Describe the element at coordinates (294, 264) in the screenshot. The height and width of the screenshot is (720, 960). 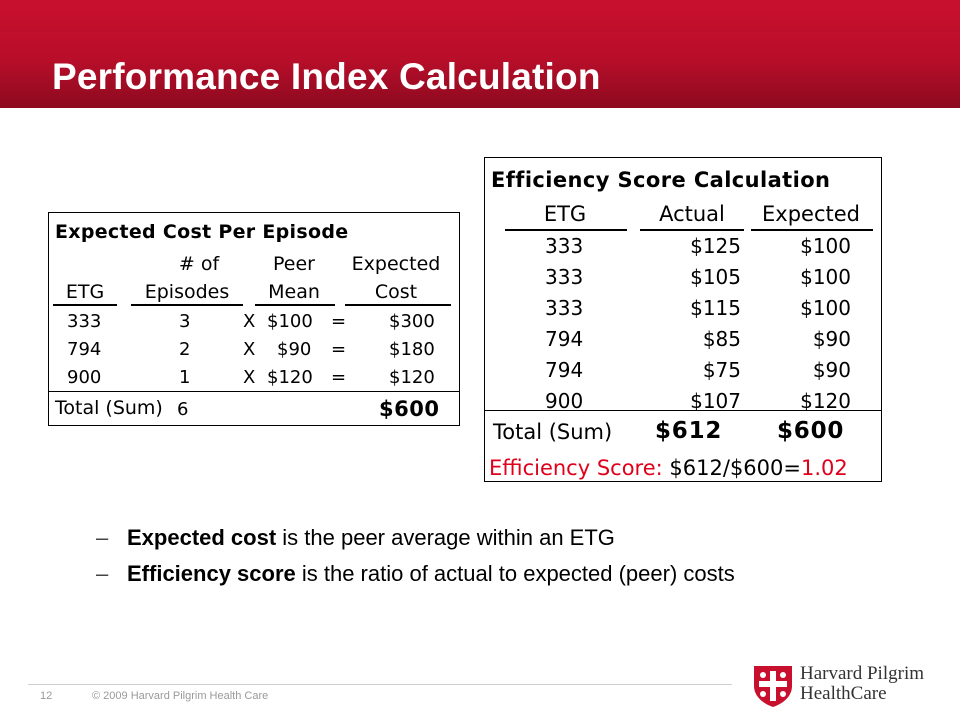
I see `header-mean-1: Peer` at that location.